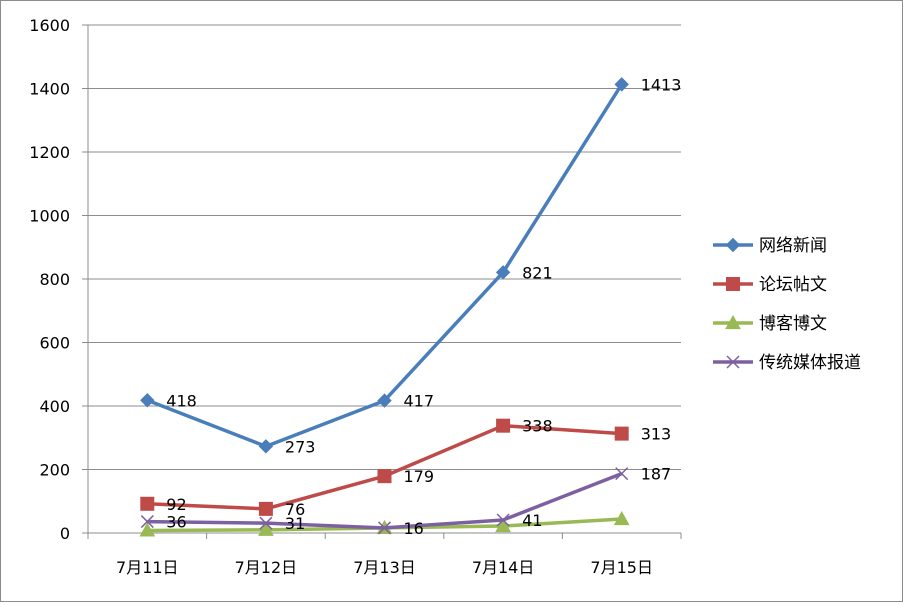 The height and width of the screenshot is (605, 903). Describe the element at coordinates (147, 567) in the screenshot. I see `x-tick-label: 7月11日` at that location.